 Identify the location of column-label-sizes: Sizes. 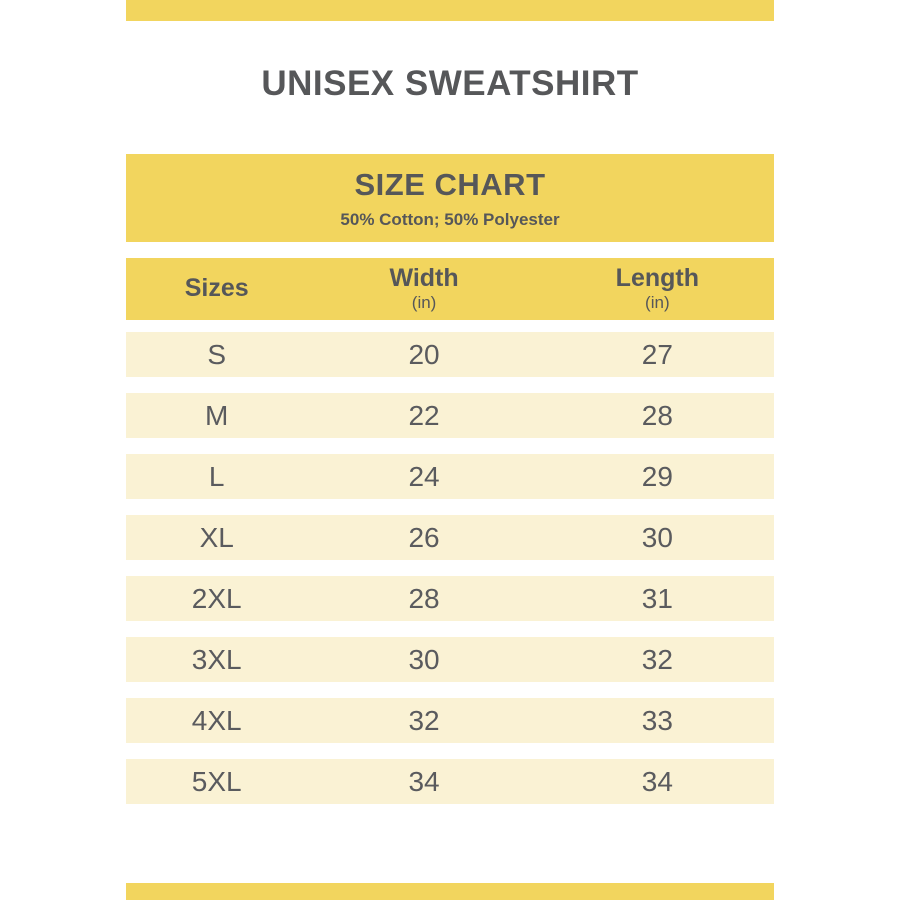
(216, 288).